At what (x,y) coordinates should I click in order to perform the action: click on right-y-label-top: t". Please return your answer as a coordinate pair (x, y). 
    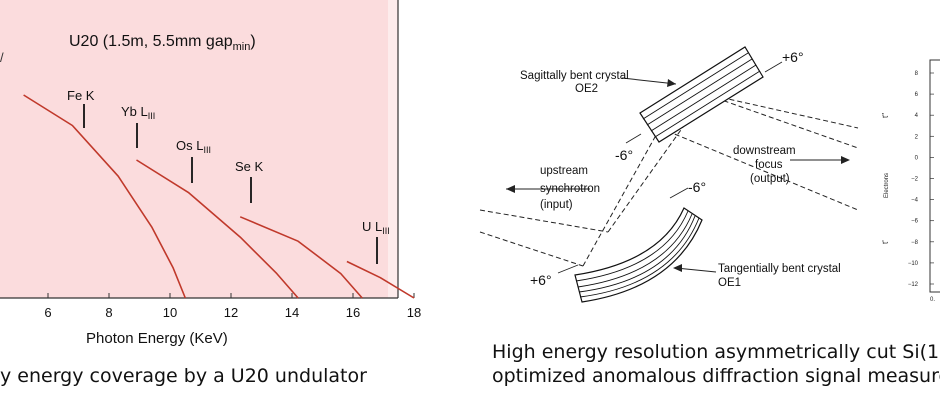
    Looking at the image, I should click on (885, 115).